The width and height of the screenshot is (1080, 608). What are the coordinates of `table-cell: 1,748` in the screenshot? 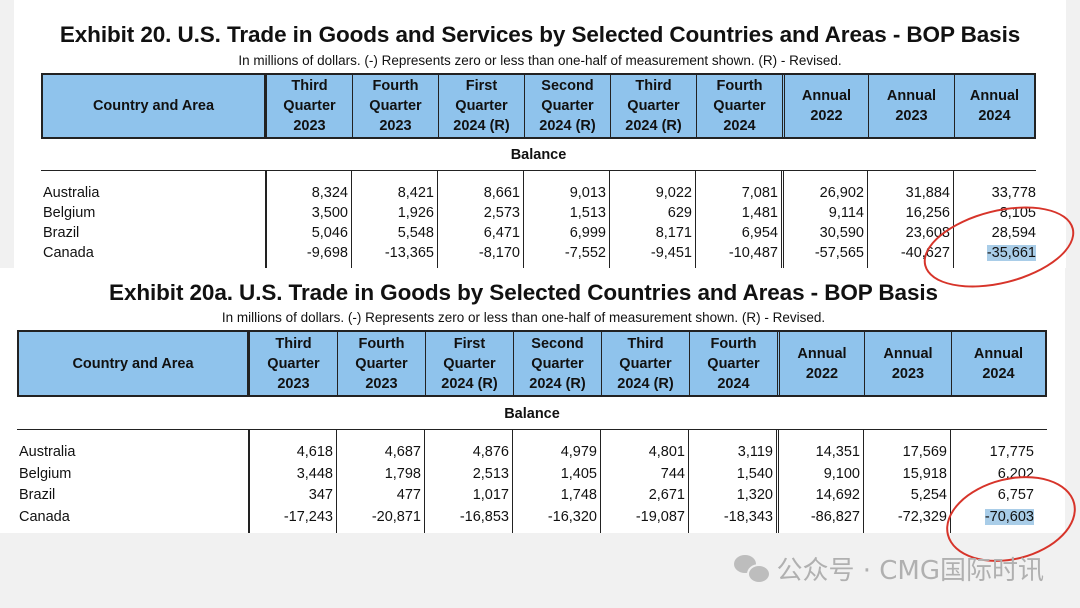 It's located at (578, 495).